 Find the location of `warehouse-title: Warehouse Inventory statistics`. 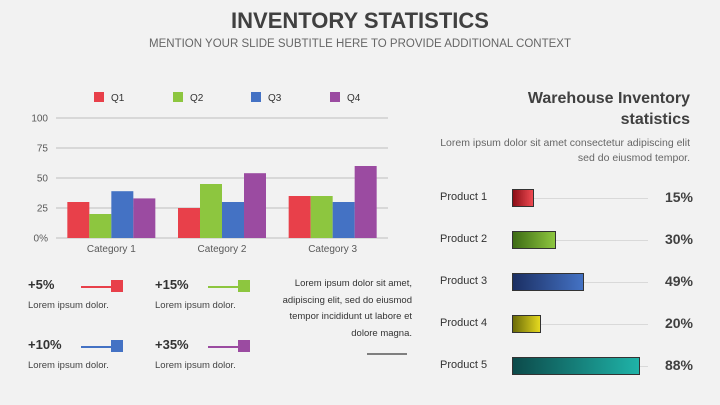

warehouse-title: Warehouse Inventory statistics is located at coordinates (608, 109).